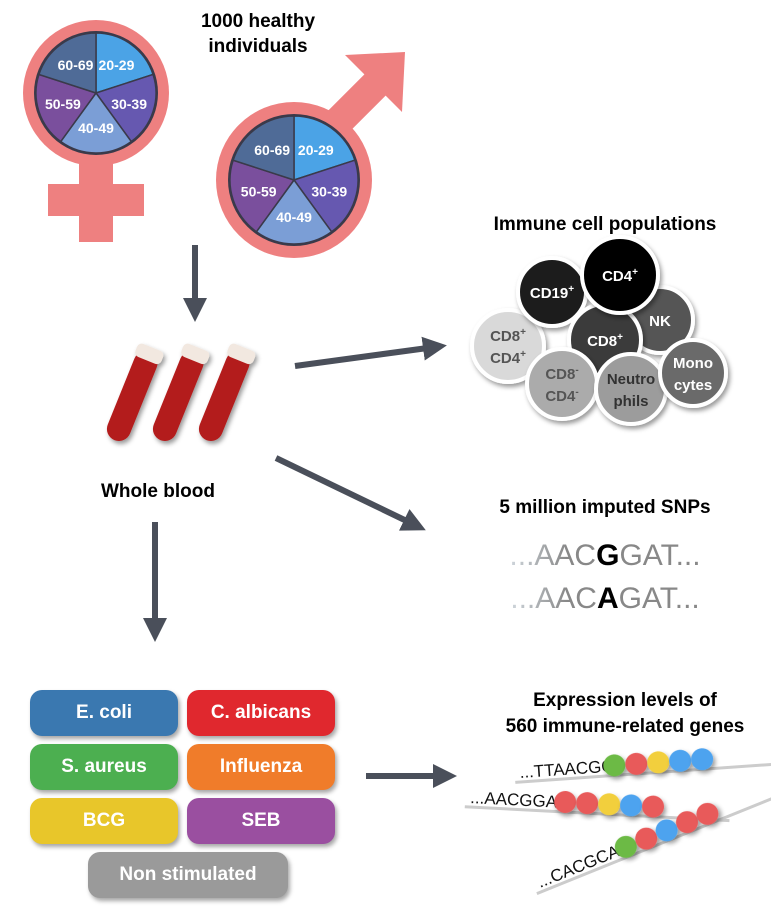 The image size is (771, 922). I want to click on immune-cells-title: Immune cell populations, so click(605, 224).